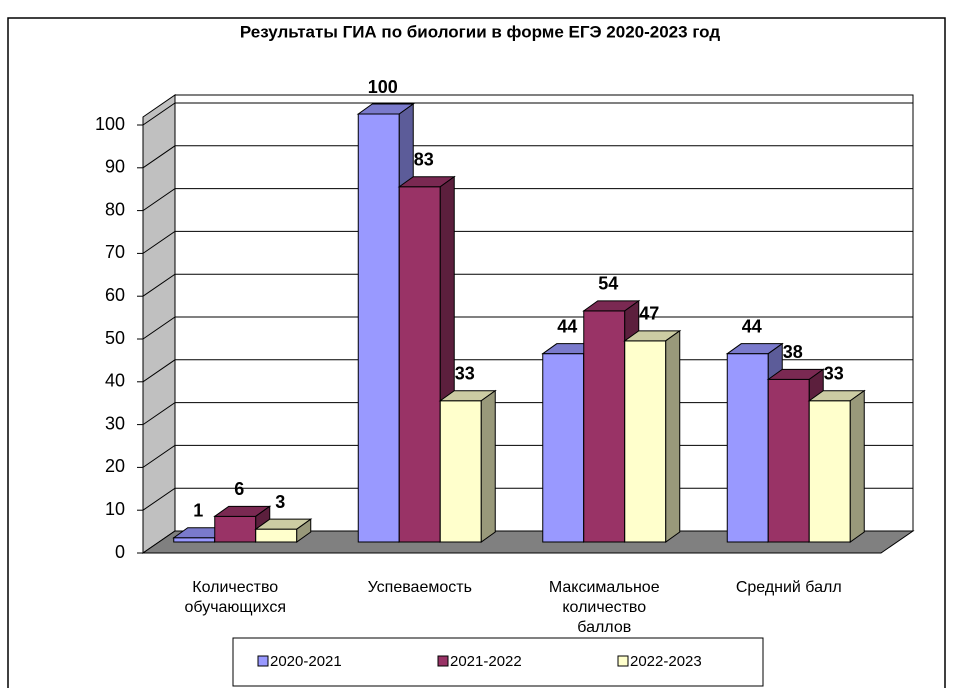 This screenshot has width=955, height=688. Describe the element at coordinates (115, 167) in the screenshot. I see `y-tick-label: 90` at that location.